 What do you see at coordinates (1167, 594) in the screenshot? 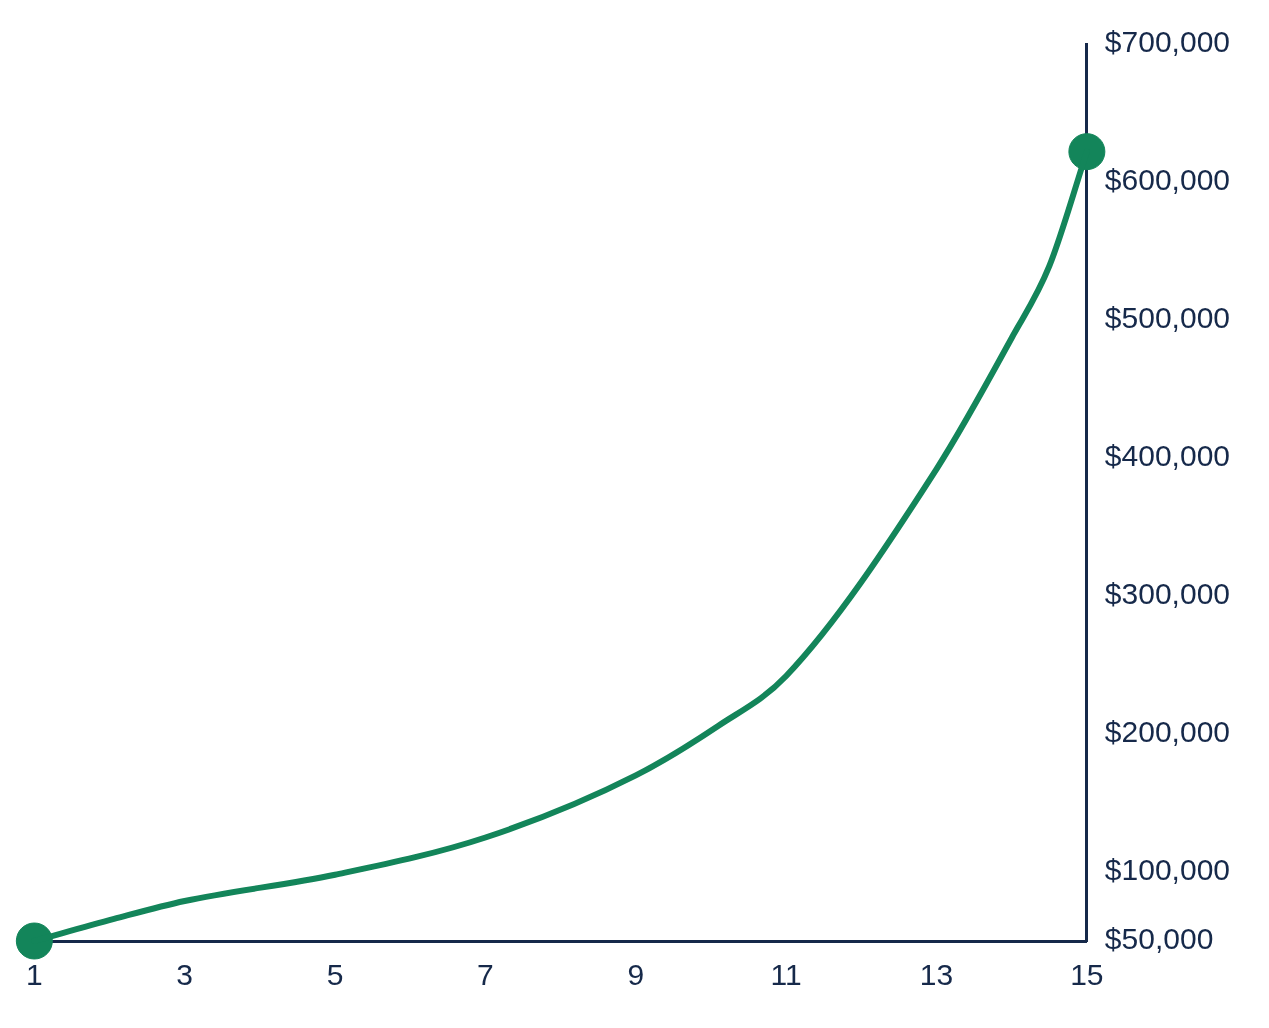
I see `y-tick-label: $300,000` at bounding box center [1167, 594].